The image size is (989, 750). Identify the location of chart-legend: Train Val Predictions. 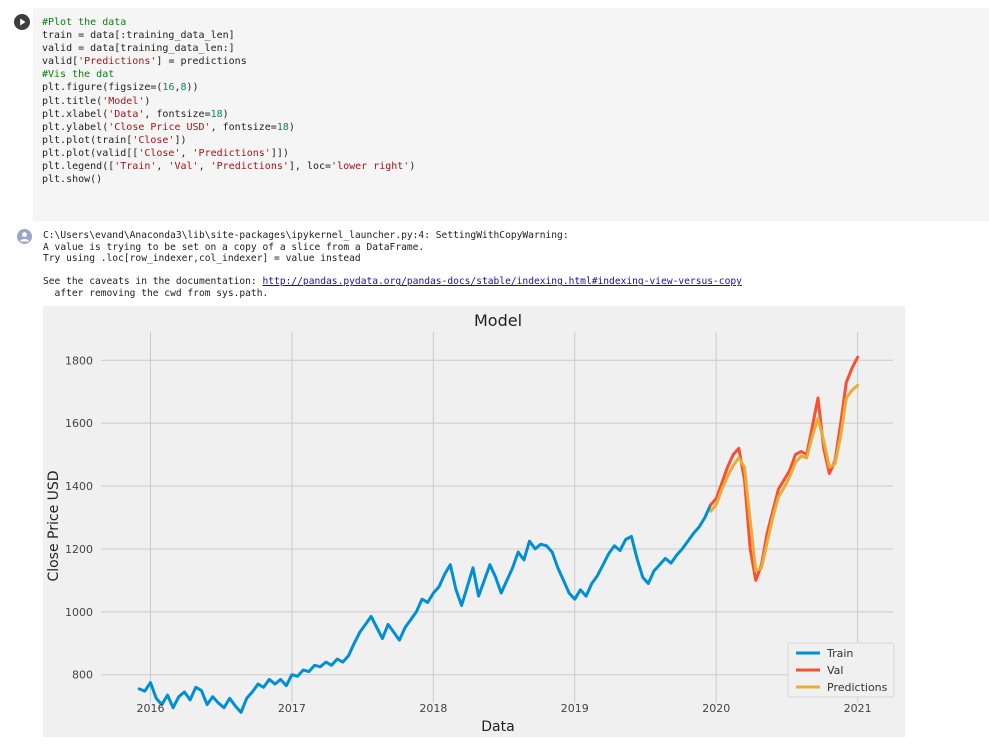
(841, 670).